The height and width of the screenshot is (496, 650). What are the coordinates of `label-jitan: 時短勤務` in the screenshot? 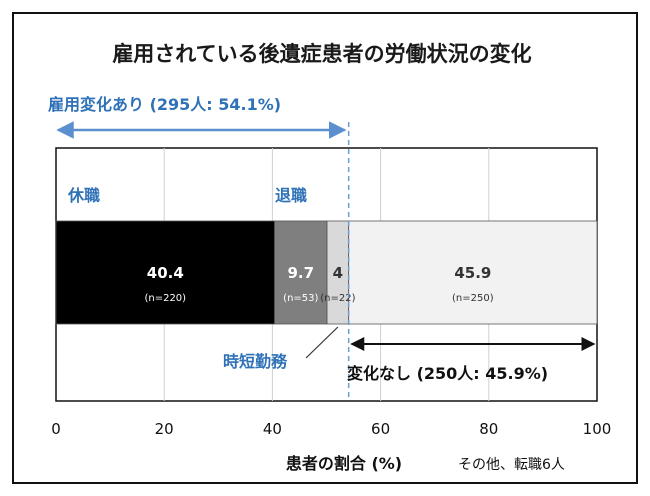 It's located at (255, 361).